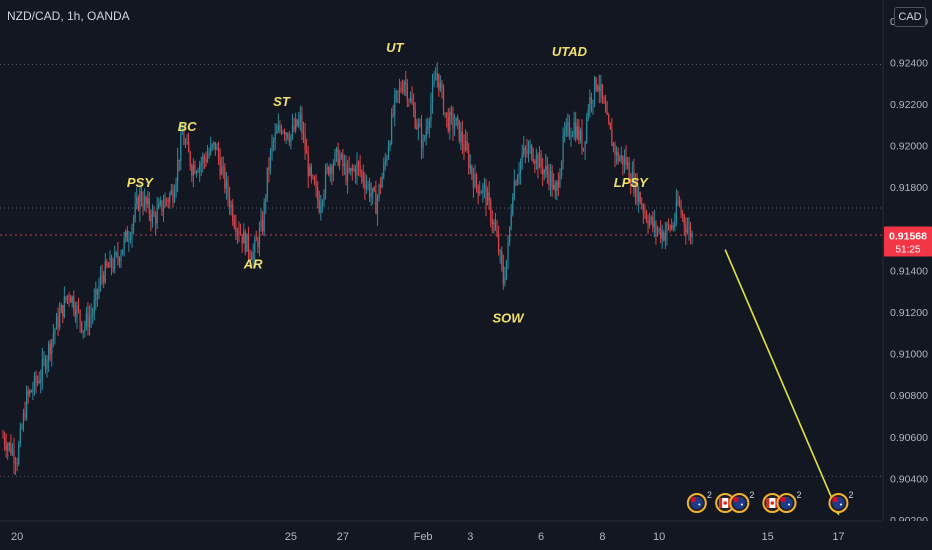 The height and width of the screenshot is (550, 932). I want to click on ca-flag-event-icon, so click(725, 503).